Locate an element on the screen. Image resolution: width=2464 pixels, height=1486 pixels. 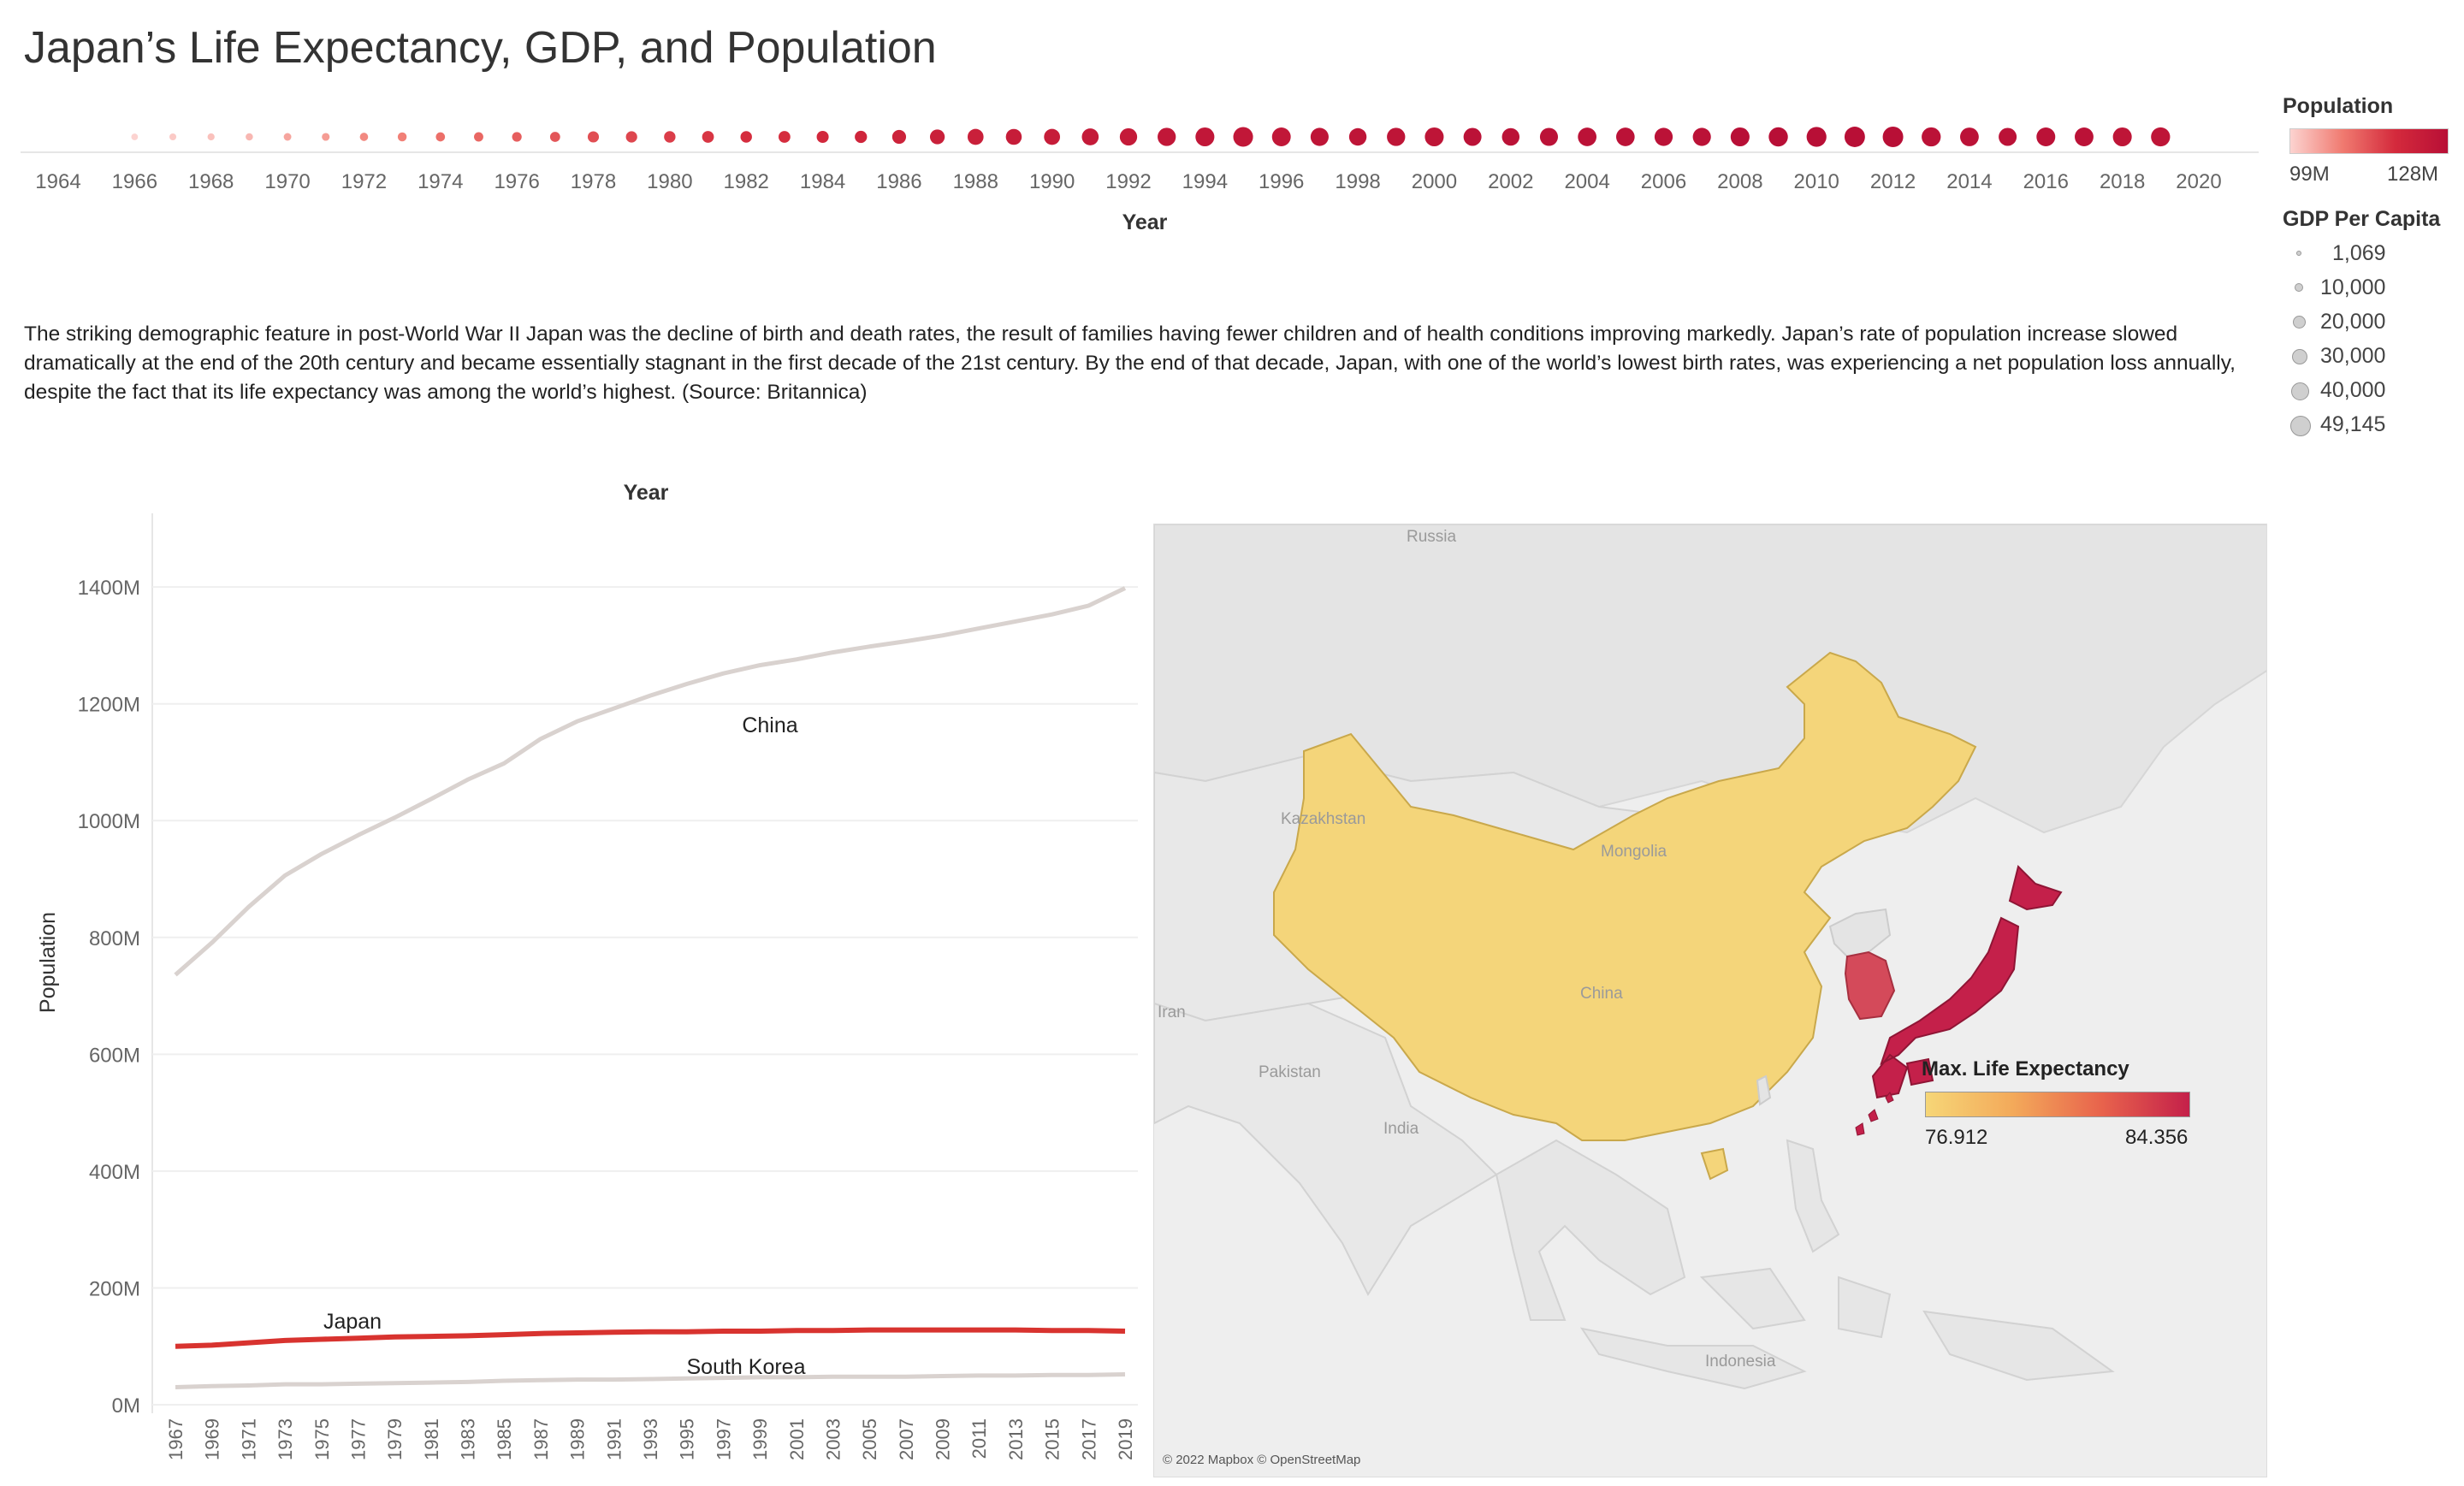
x-tick-label: 2003 is located at coordinates (833, 1439).